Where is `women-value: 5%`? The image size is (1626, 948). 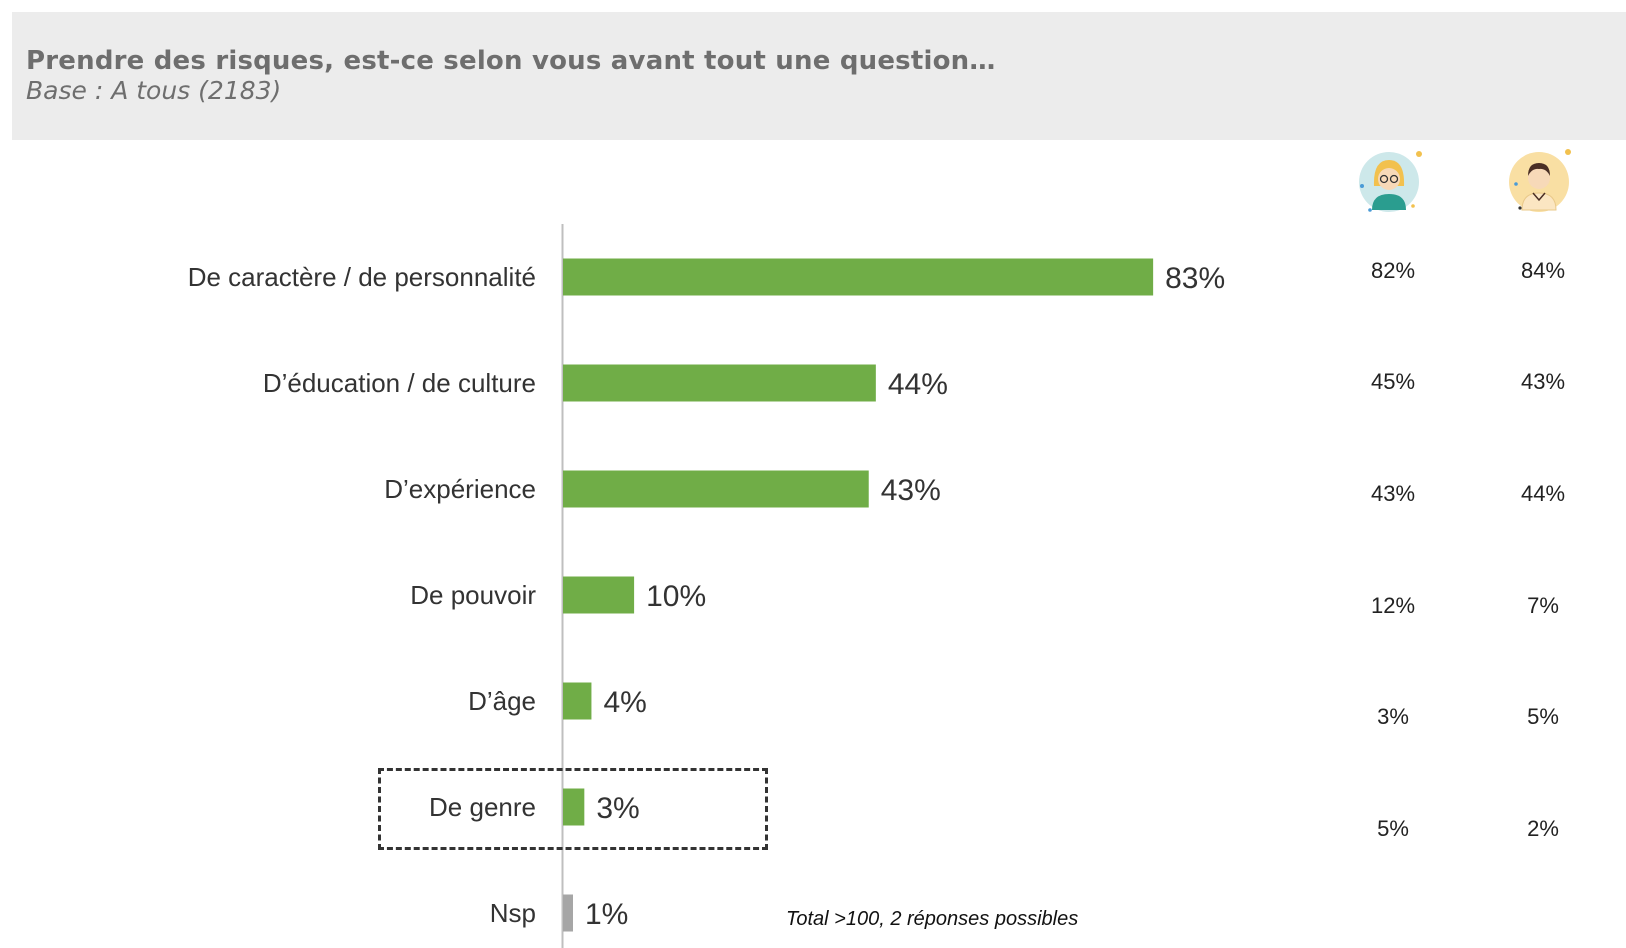 women-value: 5% is located at coordinates (1393, 828).